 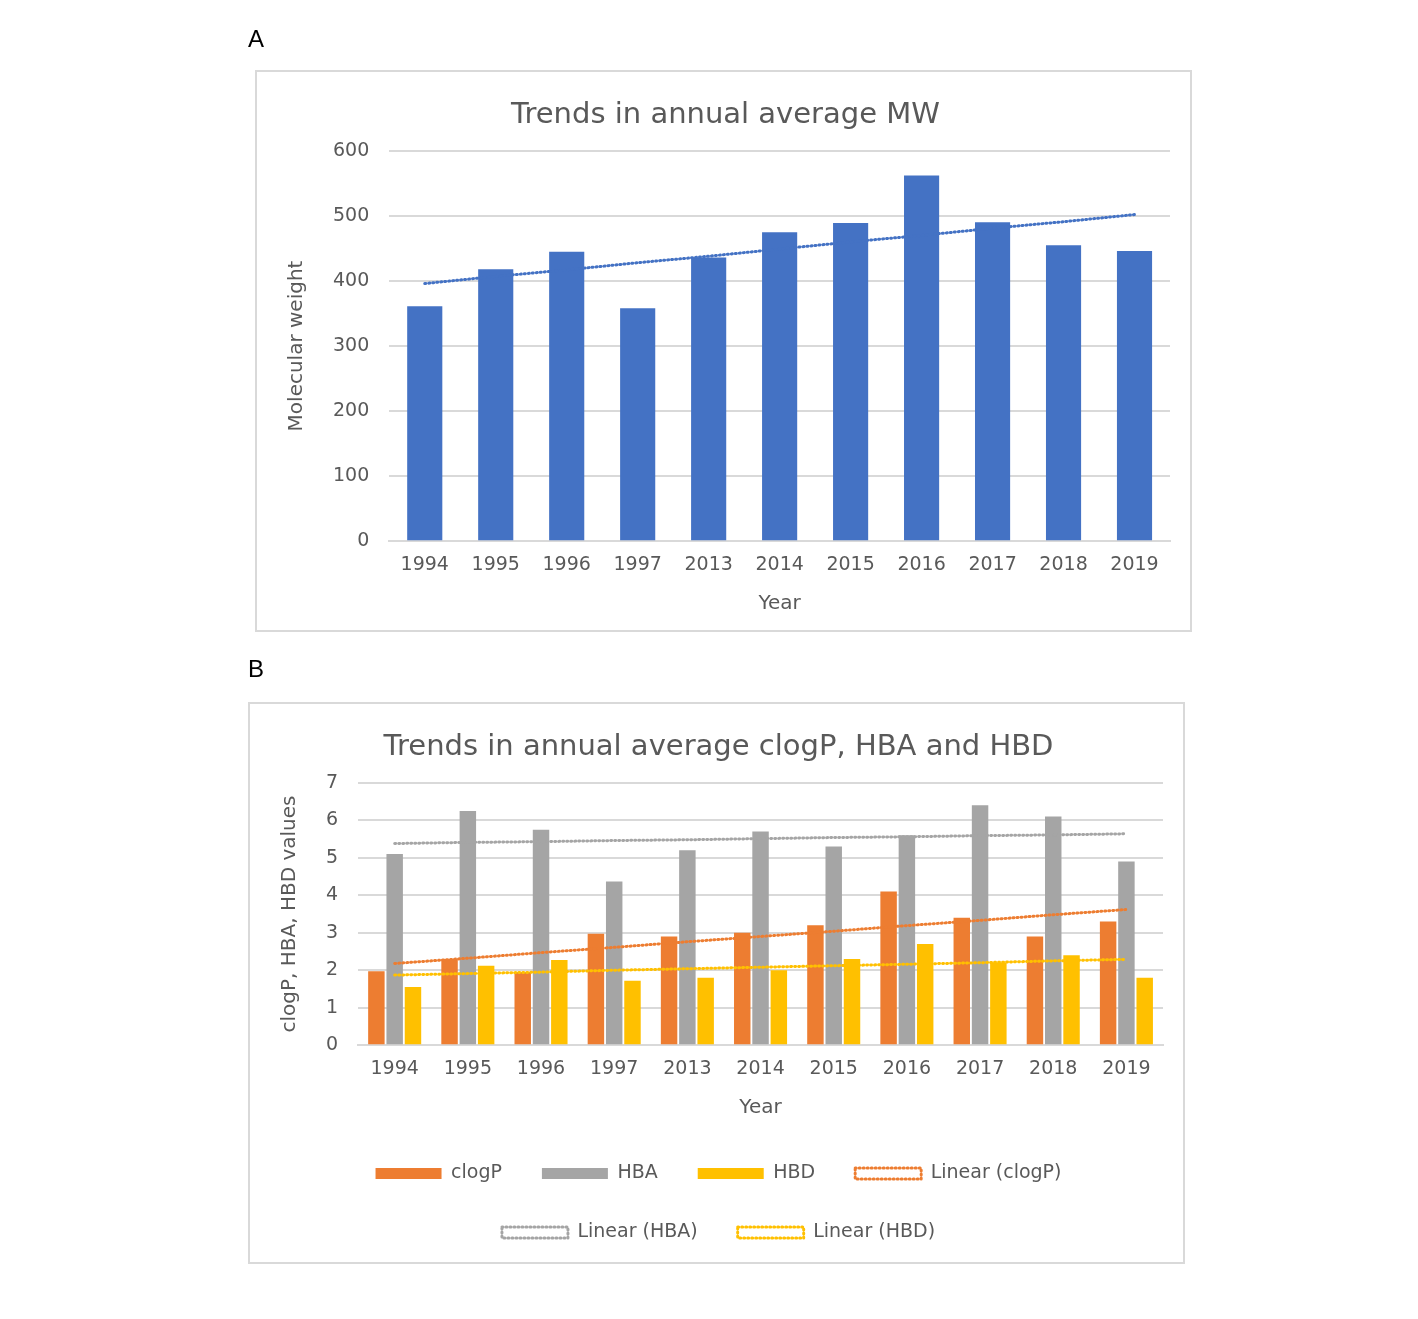 I want to click on y-tick-label: 6, so click(x=332, y=818).